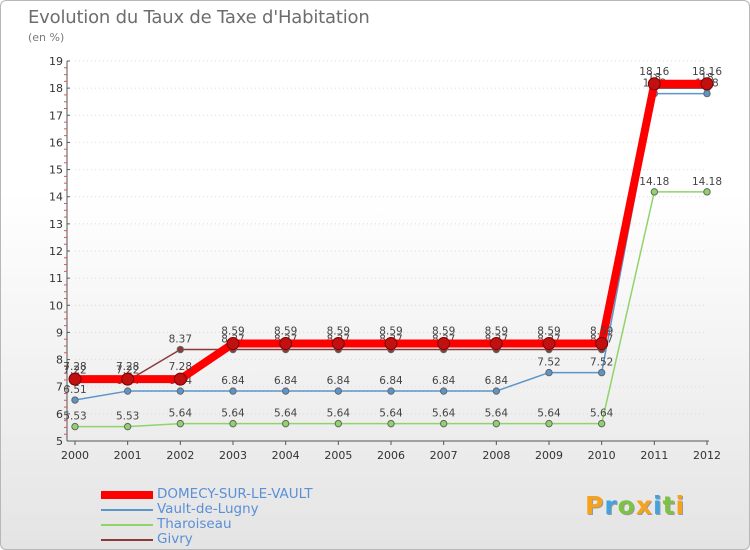 This screenshot has width=750, height=550. I want to click on x-tick-label: 2012, so click(707, 455).